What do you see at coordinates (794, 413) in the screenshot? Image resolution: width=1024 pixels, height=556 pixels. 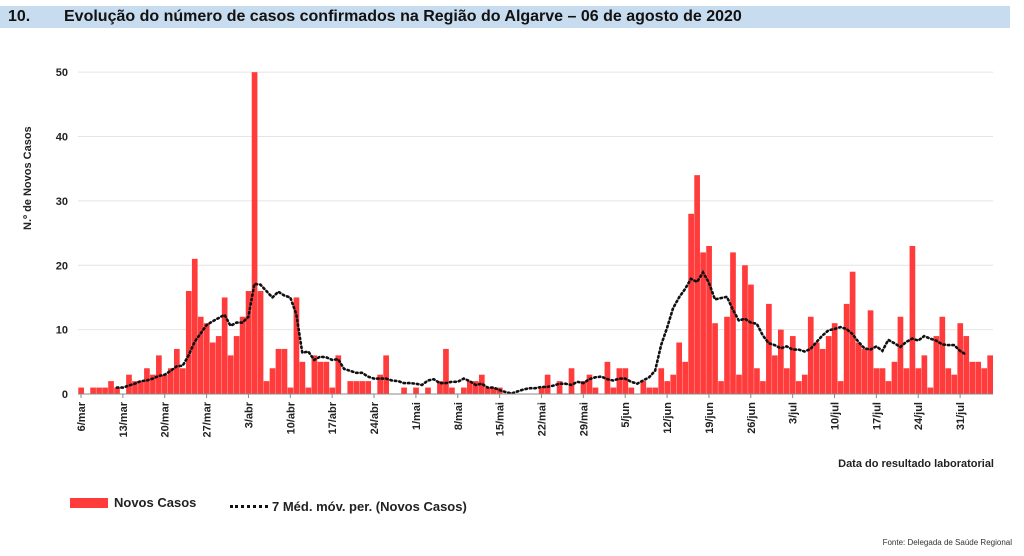 I see `x-tick-label: 3/jul` at bounding box center [794, 413].